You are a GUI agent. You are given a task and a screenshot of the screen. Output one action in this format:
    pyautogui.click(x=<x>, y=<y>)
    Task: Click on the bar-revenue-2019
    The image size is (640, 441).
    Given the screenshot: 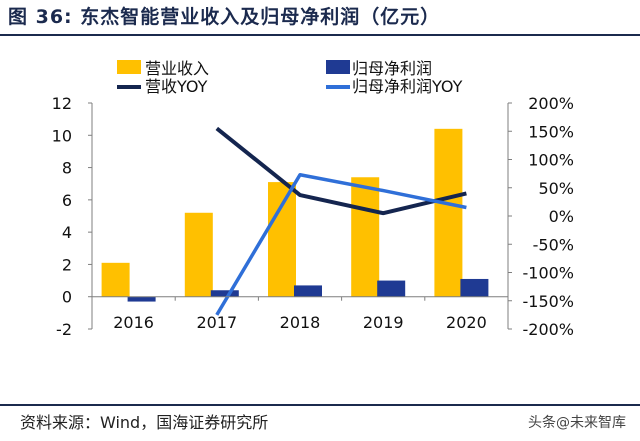 What is the action you would take?
    pyautogui.click(x=365, y=237)
    